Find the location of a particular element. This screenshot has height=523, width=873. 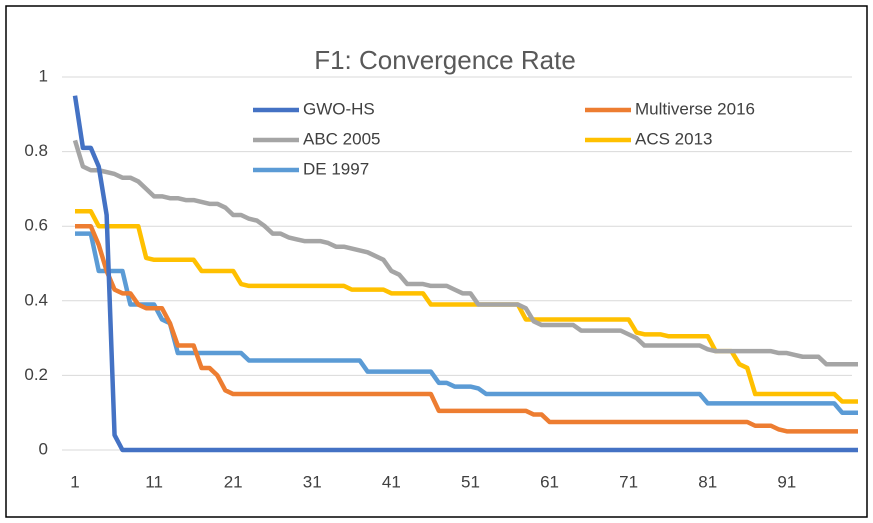

x-tick-label: 1 is located at coordinates (74, 481).